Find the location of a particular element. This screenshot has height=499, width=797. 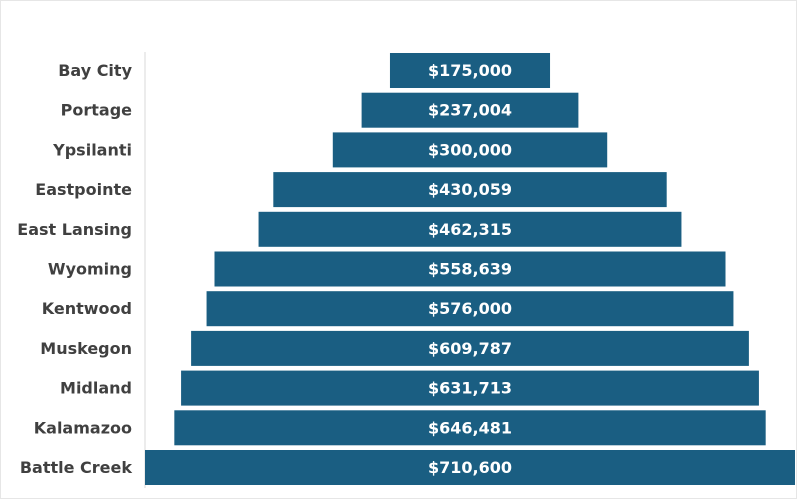

value-label: $710,600 is located at coordinates (470, 467).